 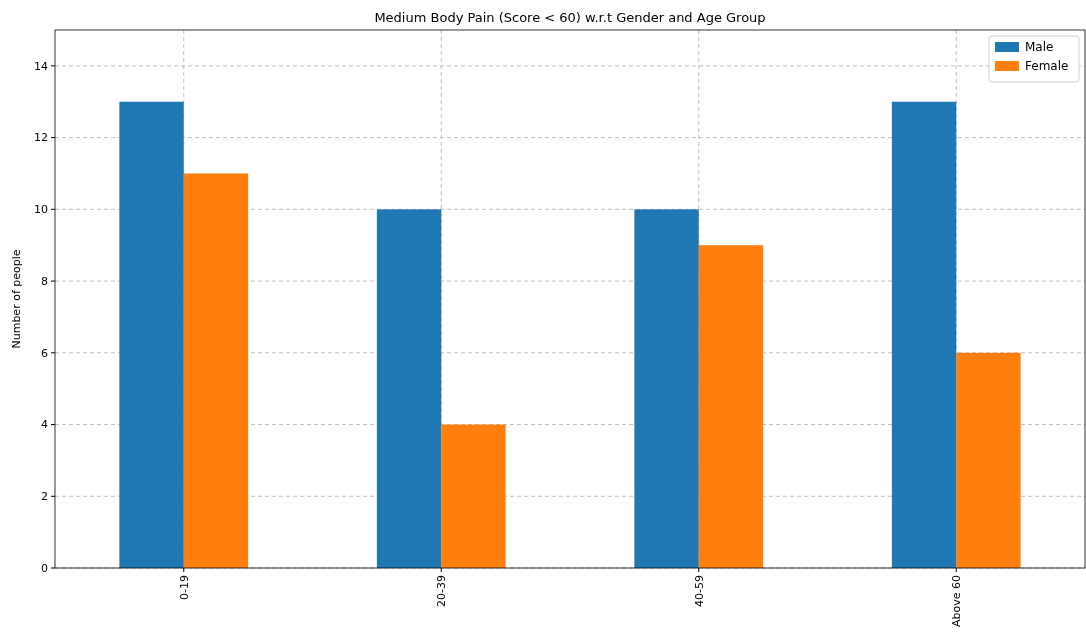 What do you see at coordinates (41, 210) in the screenshot?
I see `y-tick-label: 10` at bounding box center [41, 210].